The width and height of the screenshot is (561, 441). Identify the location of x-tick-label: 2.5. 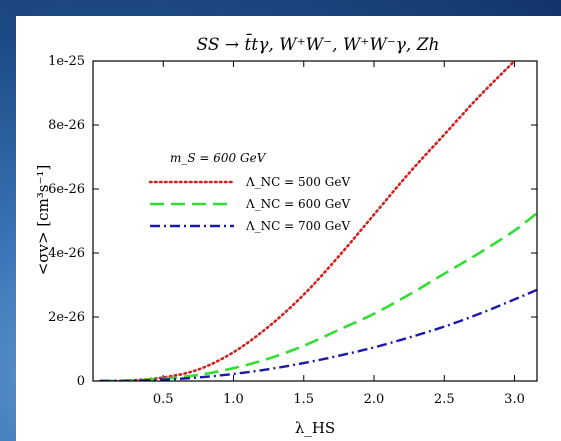
(444, 399).